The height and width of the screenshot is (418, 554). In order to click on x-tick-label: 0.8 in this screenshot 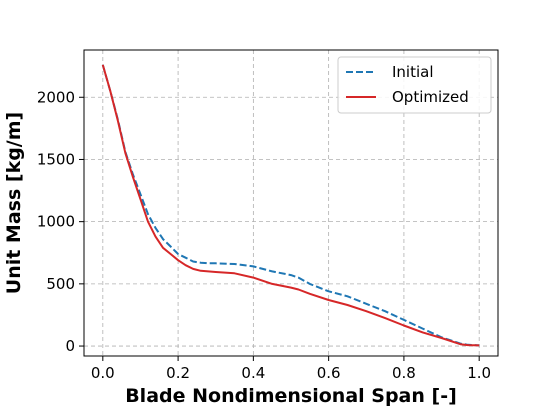, I will do `click(404, 373)`.